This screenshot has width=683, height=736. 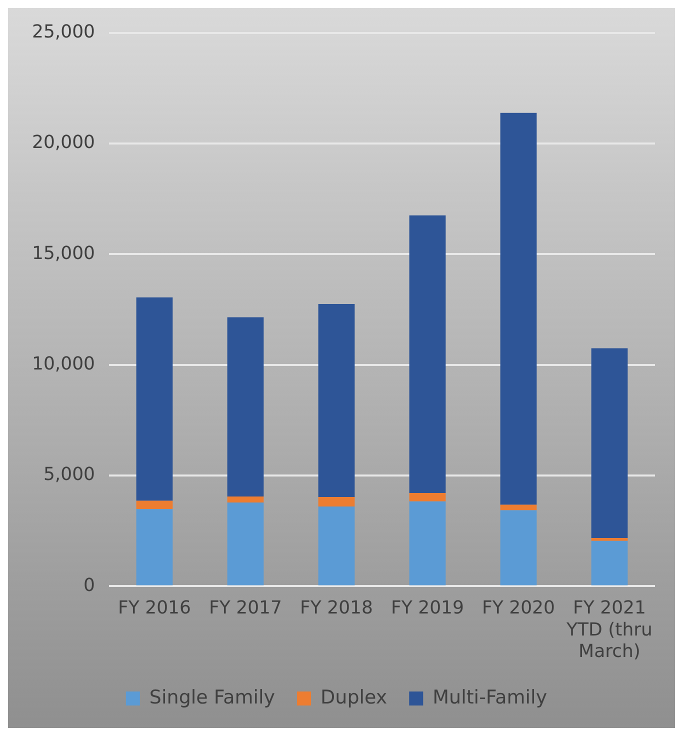 I want to click on y-tick-label: 0, so click(x=89, y=585).